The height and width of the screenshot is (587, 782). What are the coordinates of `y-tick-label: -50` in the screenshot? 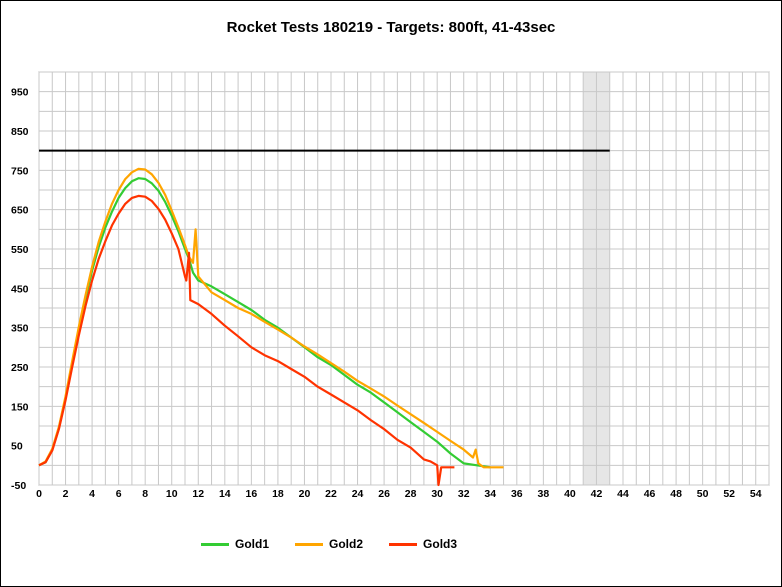 It's located at (18, 486).